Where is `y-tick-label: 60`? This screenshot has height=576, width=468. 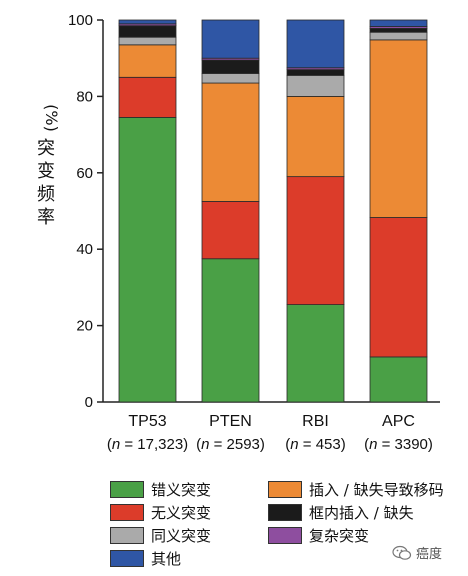
y-tick-label: 60 is located at coordinates (84, 173).